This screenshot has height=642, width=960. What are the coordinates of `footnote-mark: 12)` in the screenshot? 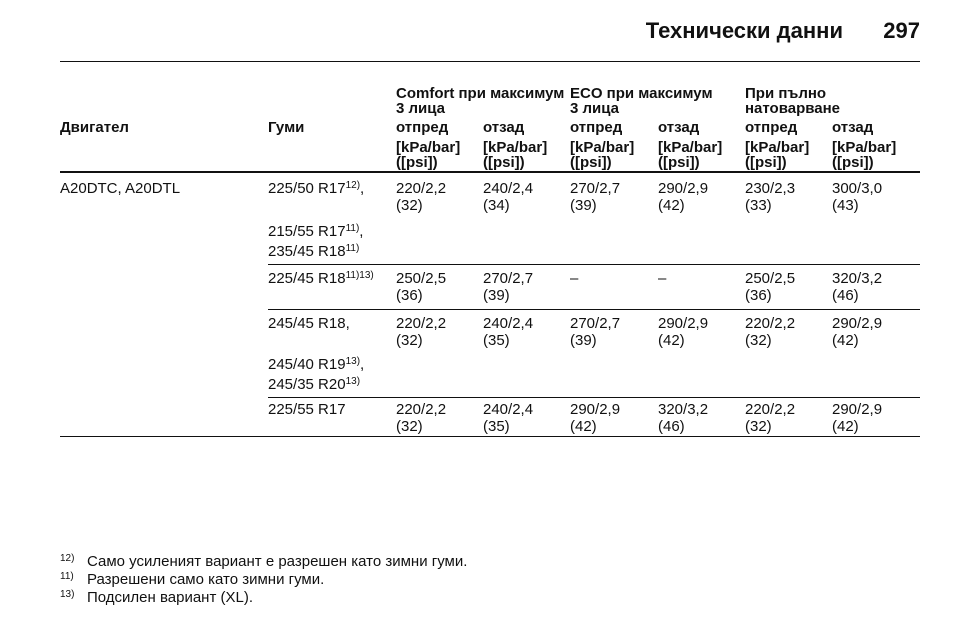 It's located at (67, 558).